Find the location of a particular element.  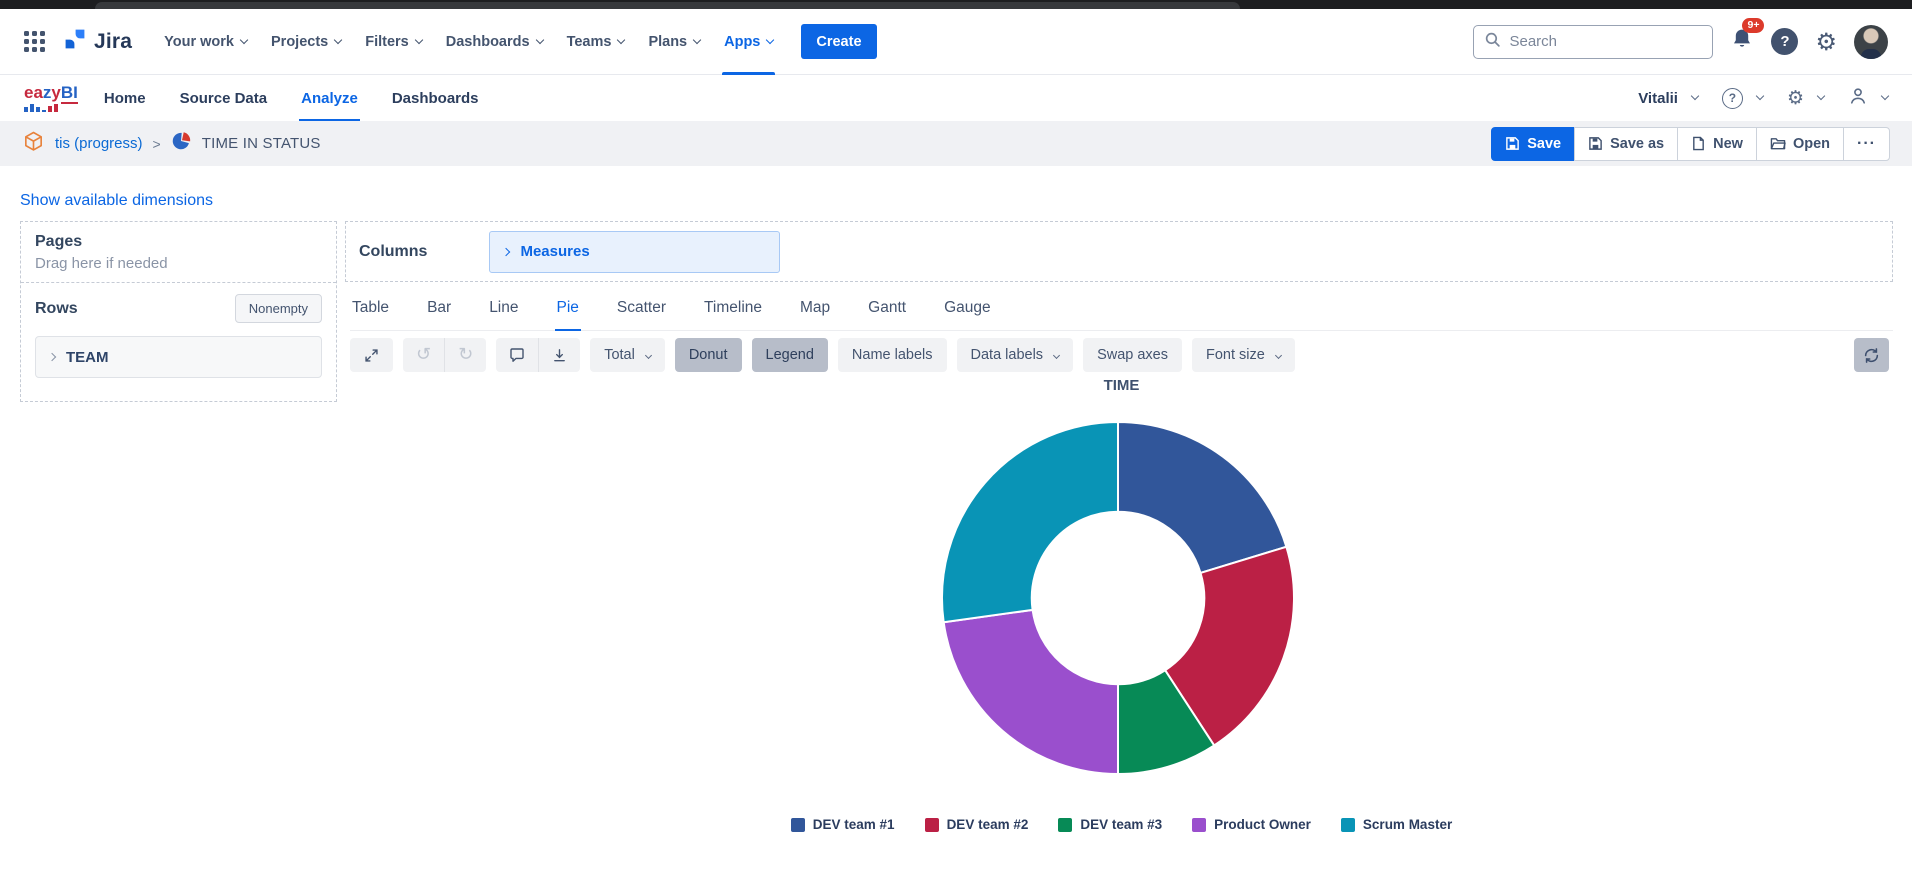

nav-item-your-work: Your work is located at coordinates (205, 42).